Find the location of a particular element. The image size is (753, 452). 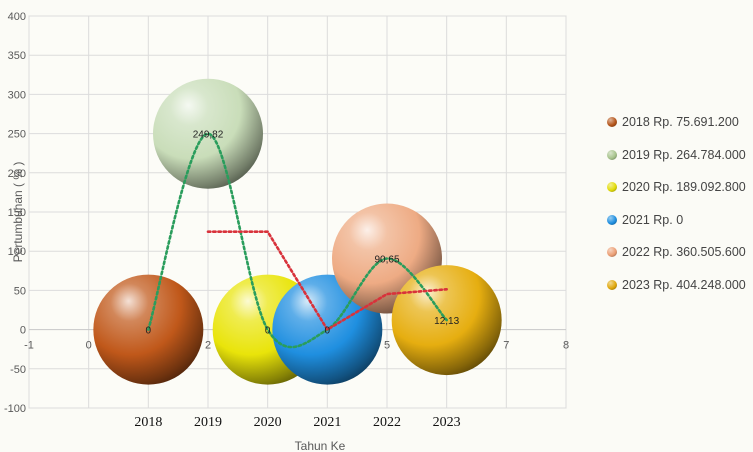

y-tick-label: 150 is located at coordinates (17, 213).